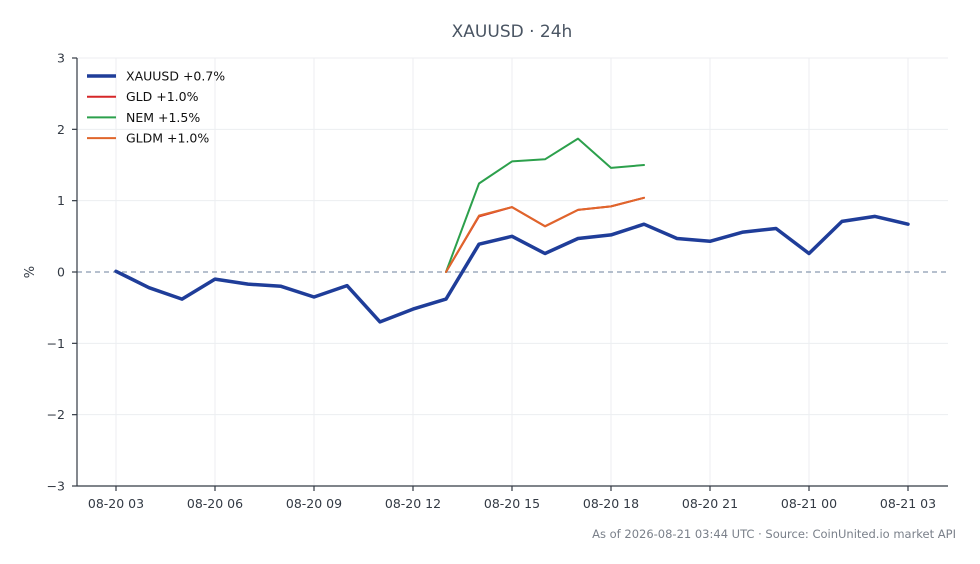  What do you see at coordinates (175, 76) in the screenshot?
I see `legend-label: XAUUSD +0.7%` at bounding box center [175, 76].